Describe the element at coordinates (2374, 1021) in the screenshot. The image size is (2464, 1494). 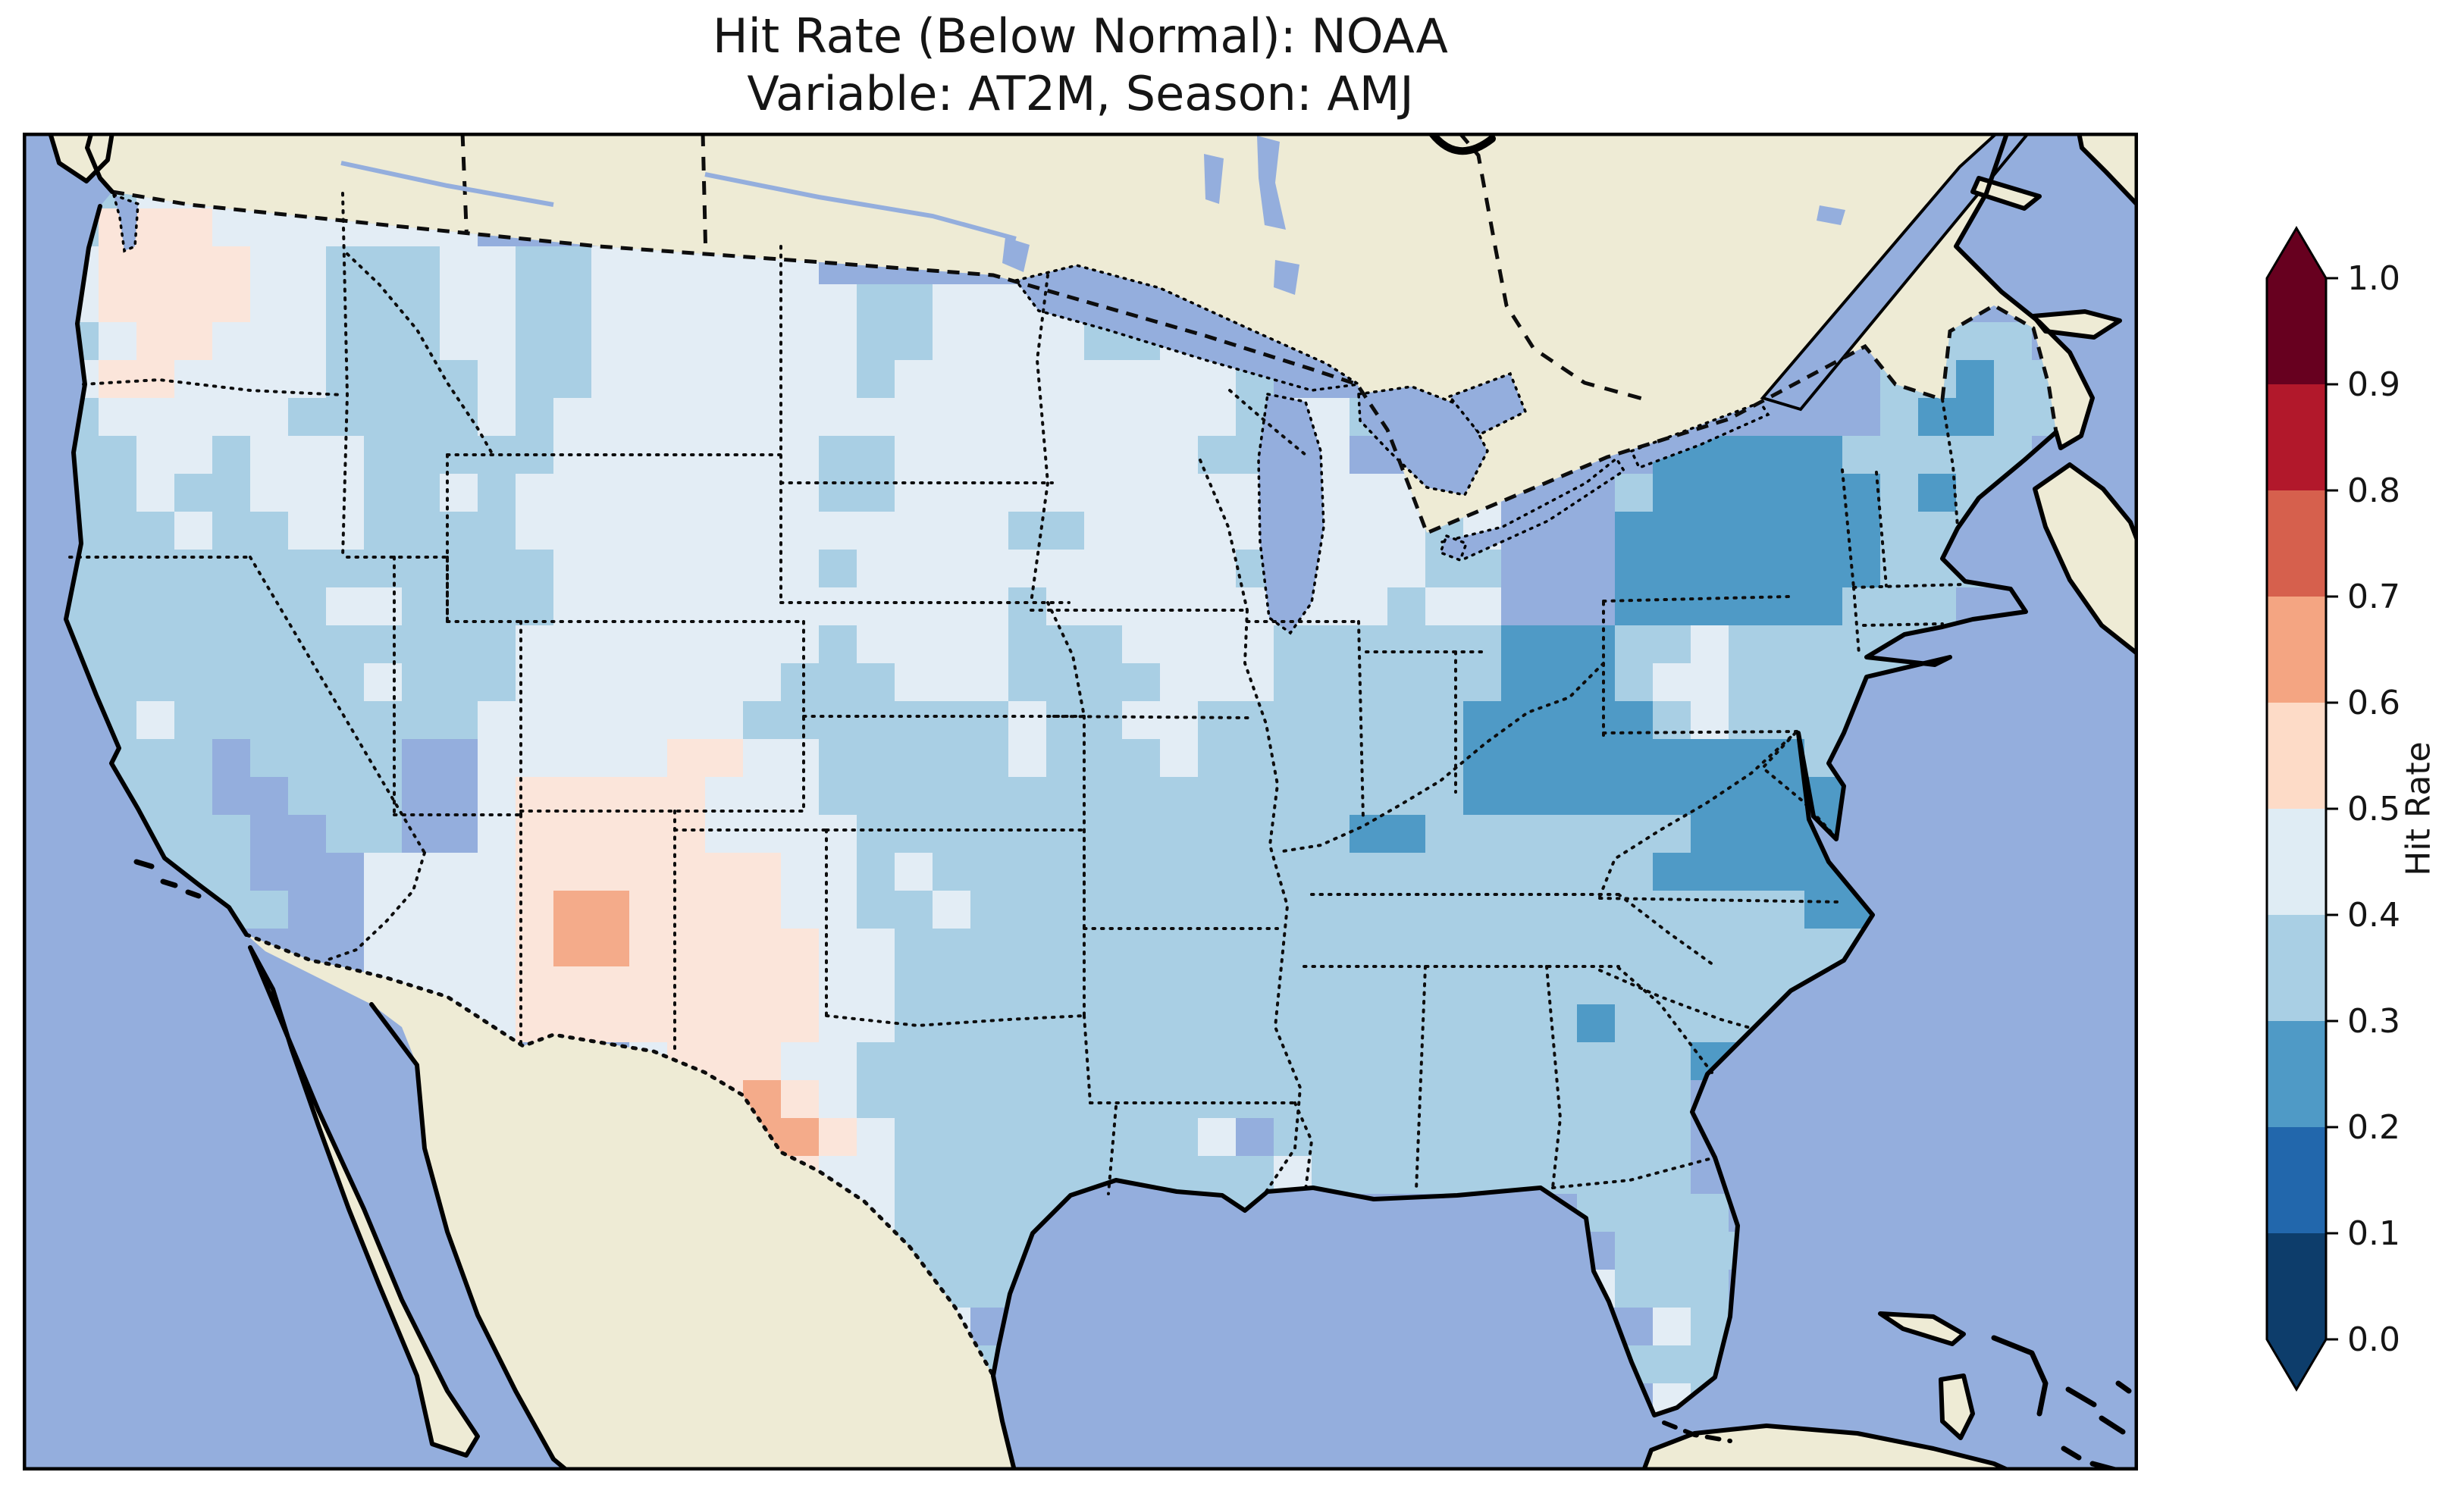
I see `colorbar-tick-label: 0.3` at that location.